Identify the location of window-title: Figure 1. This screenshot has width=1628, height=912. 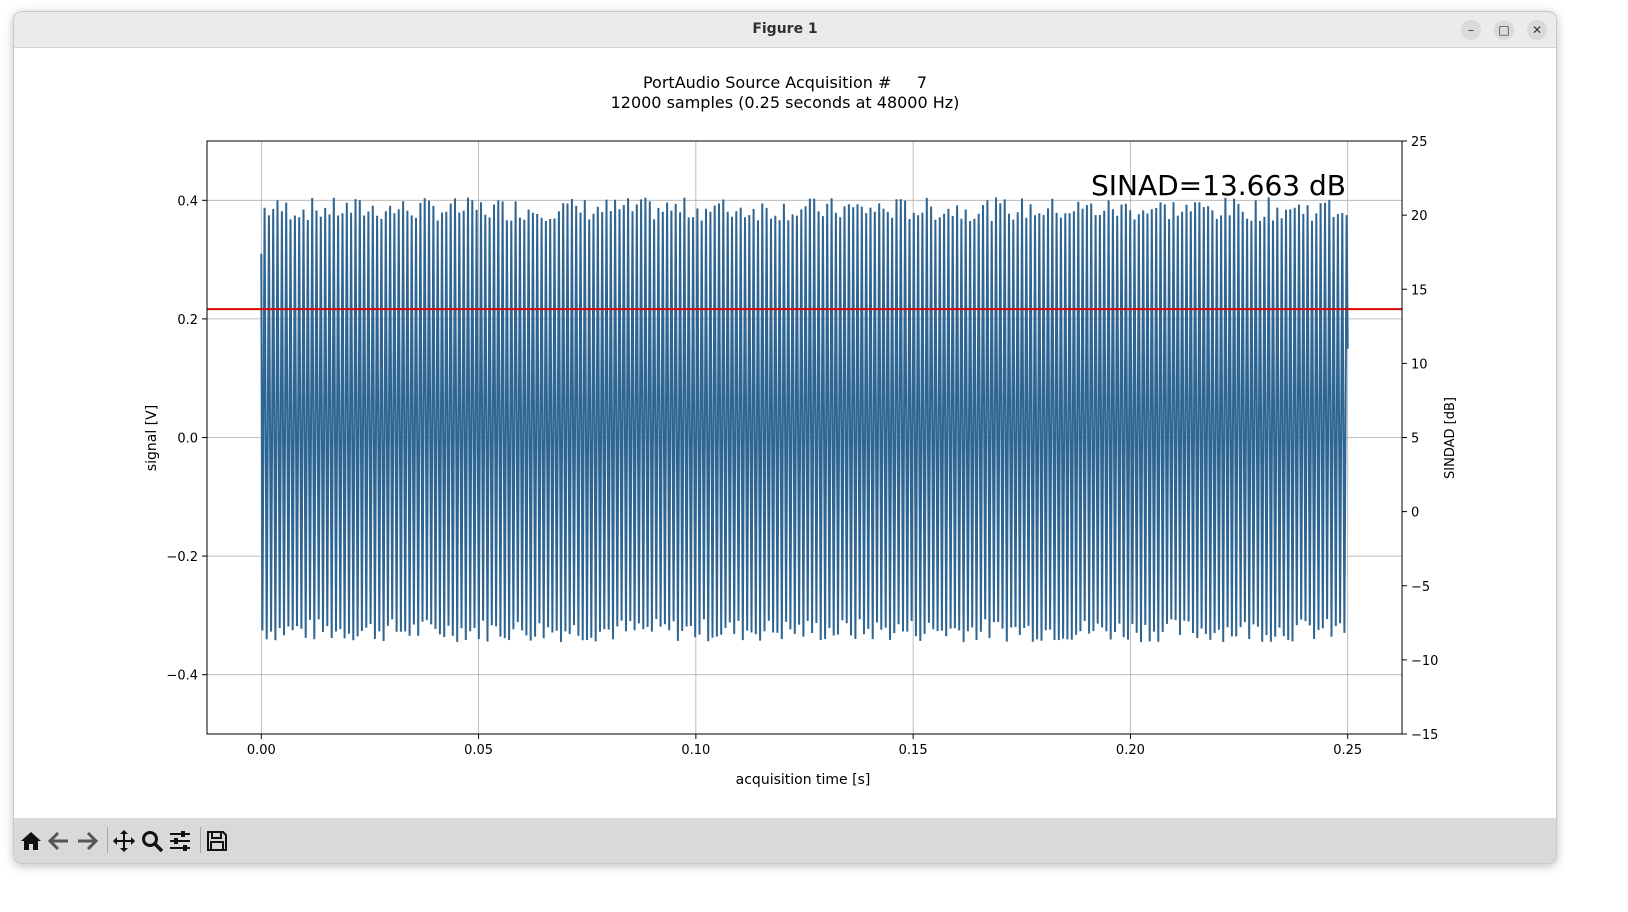
(785, 29).